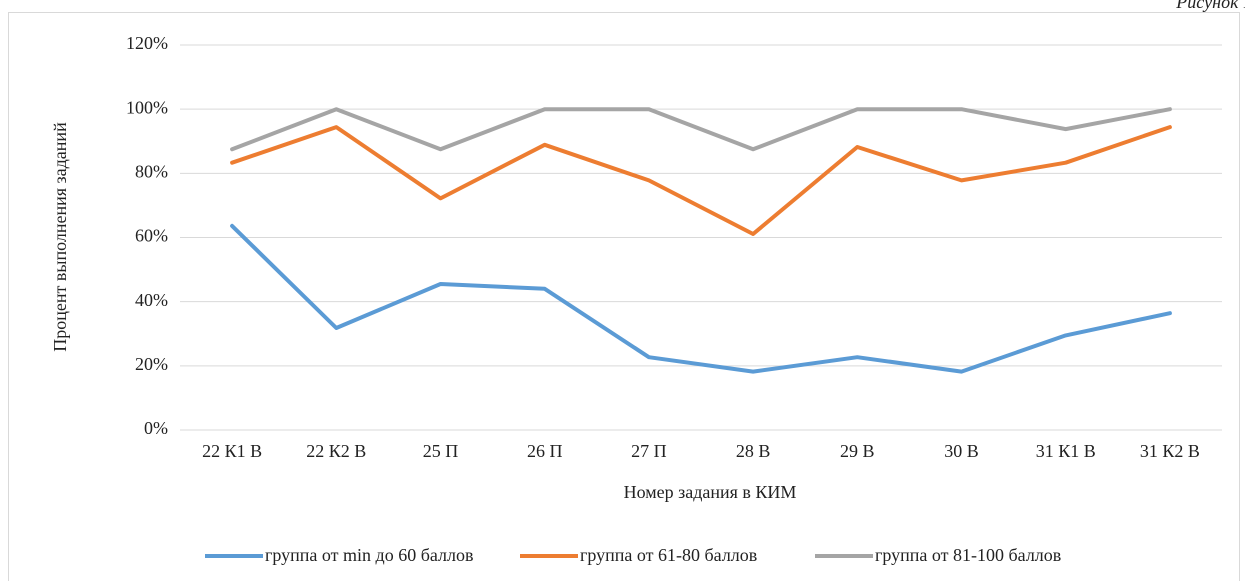 The width and height of the screenshot is (1245, 581). I want to click on legend-label: группа от min до 60 баллов, so click(369, 555).